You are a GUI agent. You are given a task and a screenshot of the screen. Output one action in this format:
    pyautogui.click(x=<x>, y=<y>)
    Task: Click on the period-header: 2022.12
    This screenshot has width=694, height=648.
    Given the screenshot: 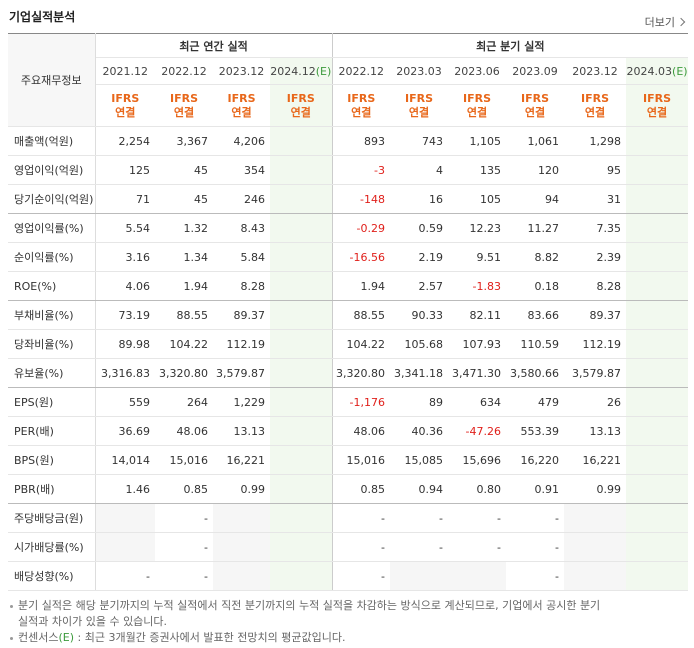 What is the action you would take?
    pyautogui.click(x=184, y=71)
    